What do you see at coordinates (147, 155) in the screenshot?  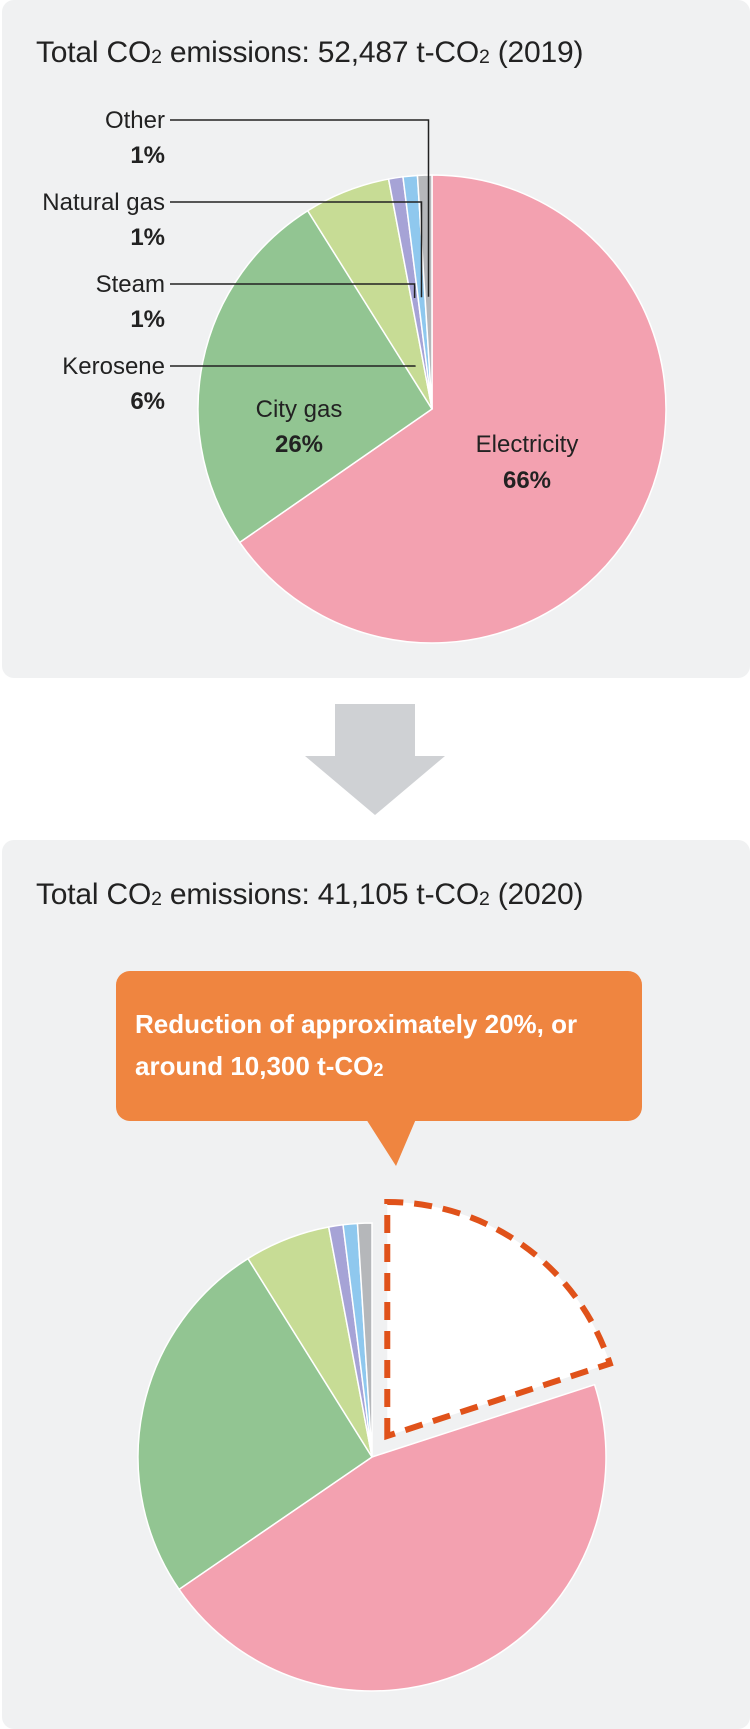 I see `value-other: 1%` at bounding box center [147, 155].